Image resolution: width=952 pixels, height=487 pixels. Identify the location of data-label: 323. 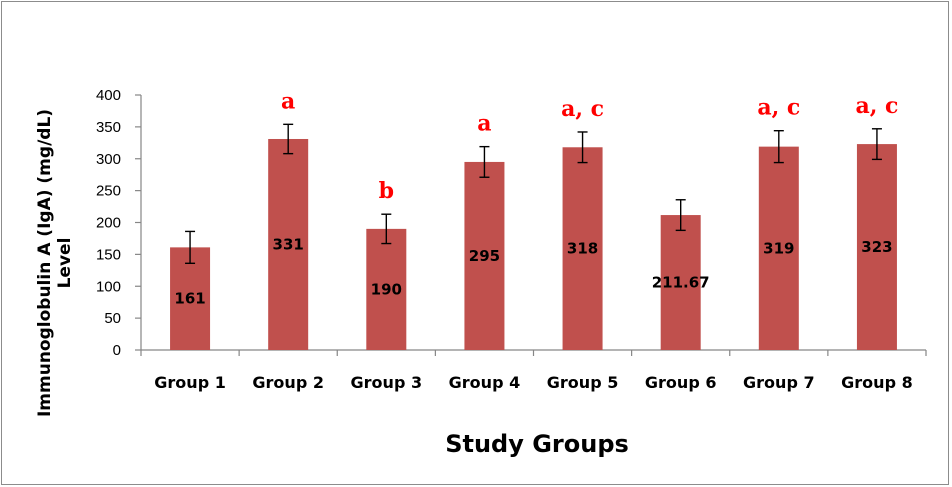
(876, 247).